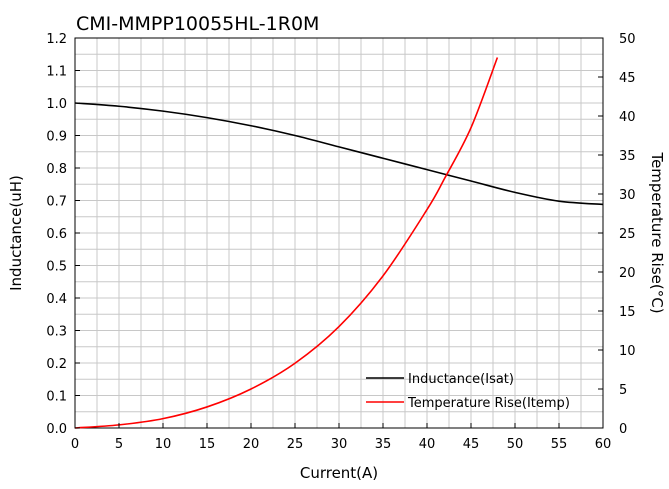  I want to click on x-tick-label: 60, so click(603, 444).